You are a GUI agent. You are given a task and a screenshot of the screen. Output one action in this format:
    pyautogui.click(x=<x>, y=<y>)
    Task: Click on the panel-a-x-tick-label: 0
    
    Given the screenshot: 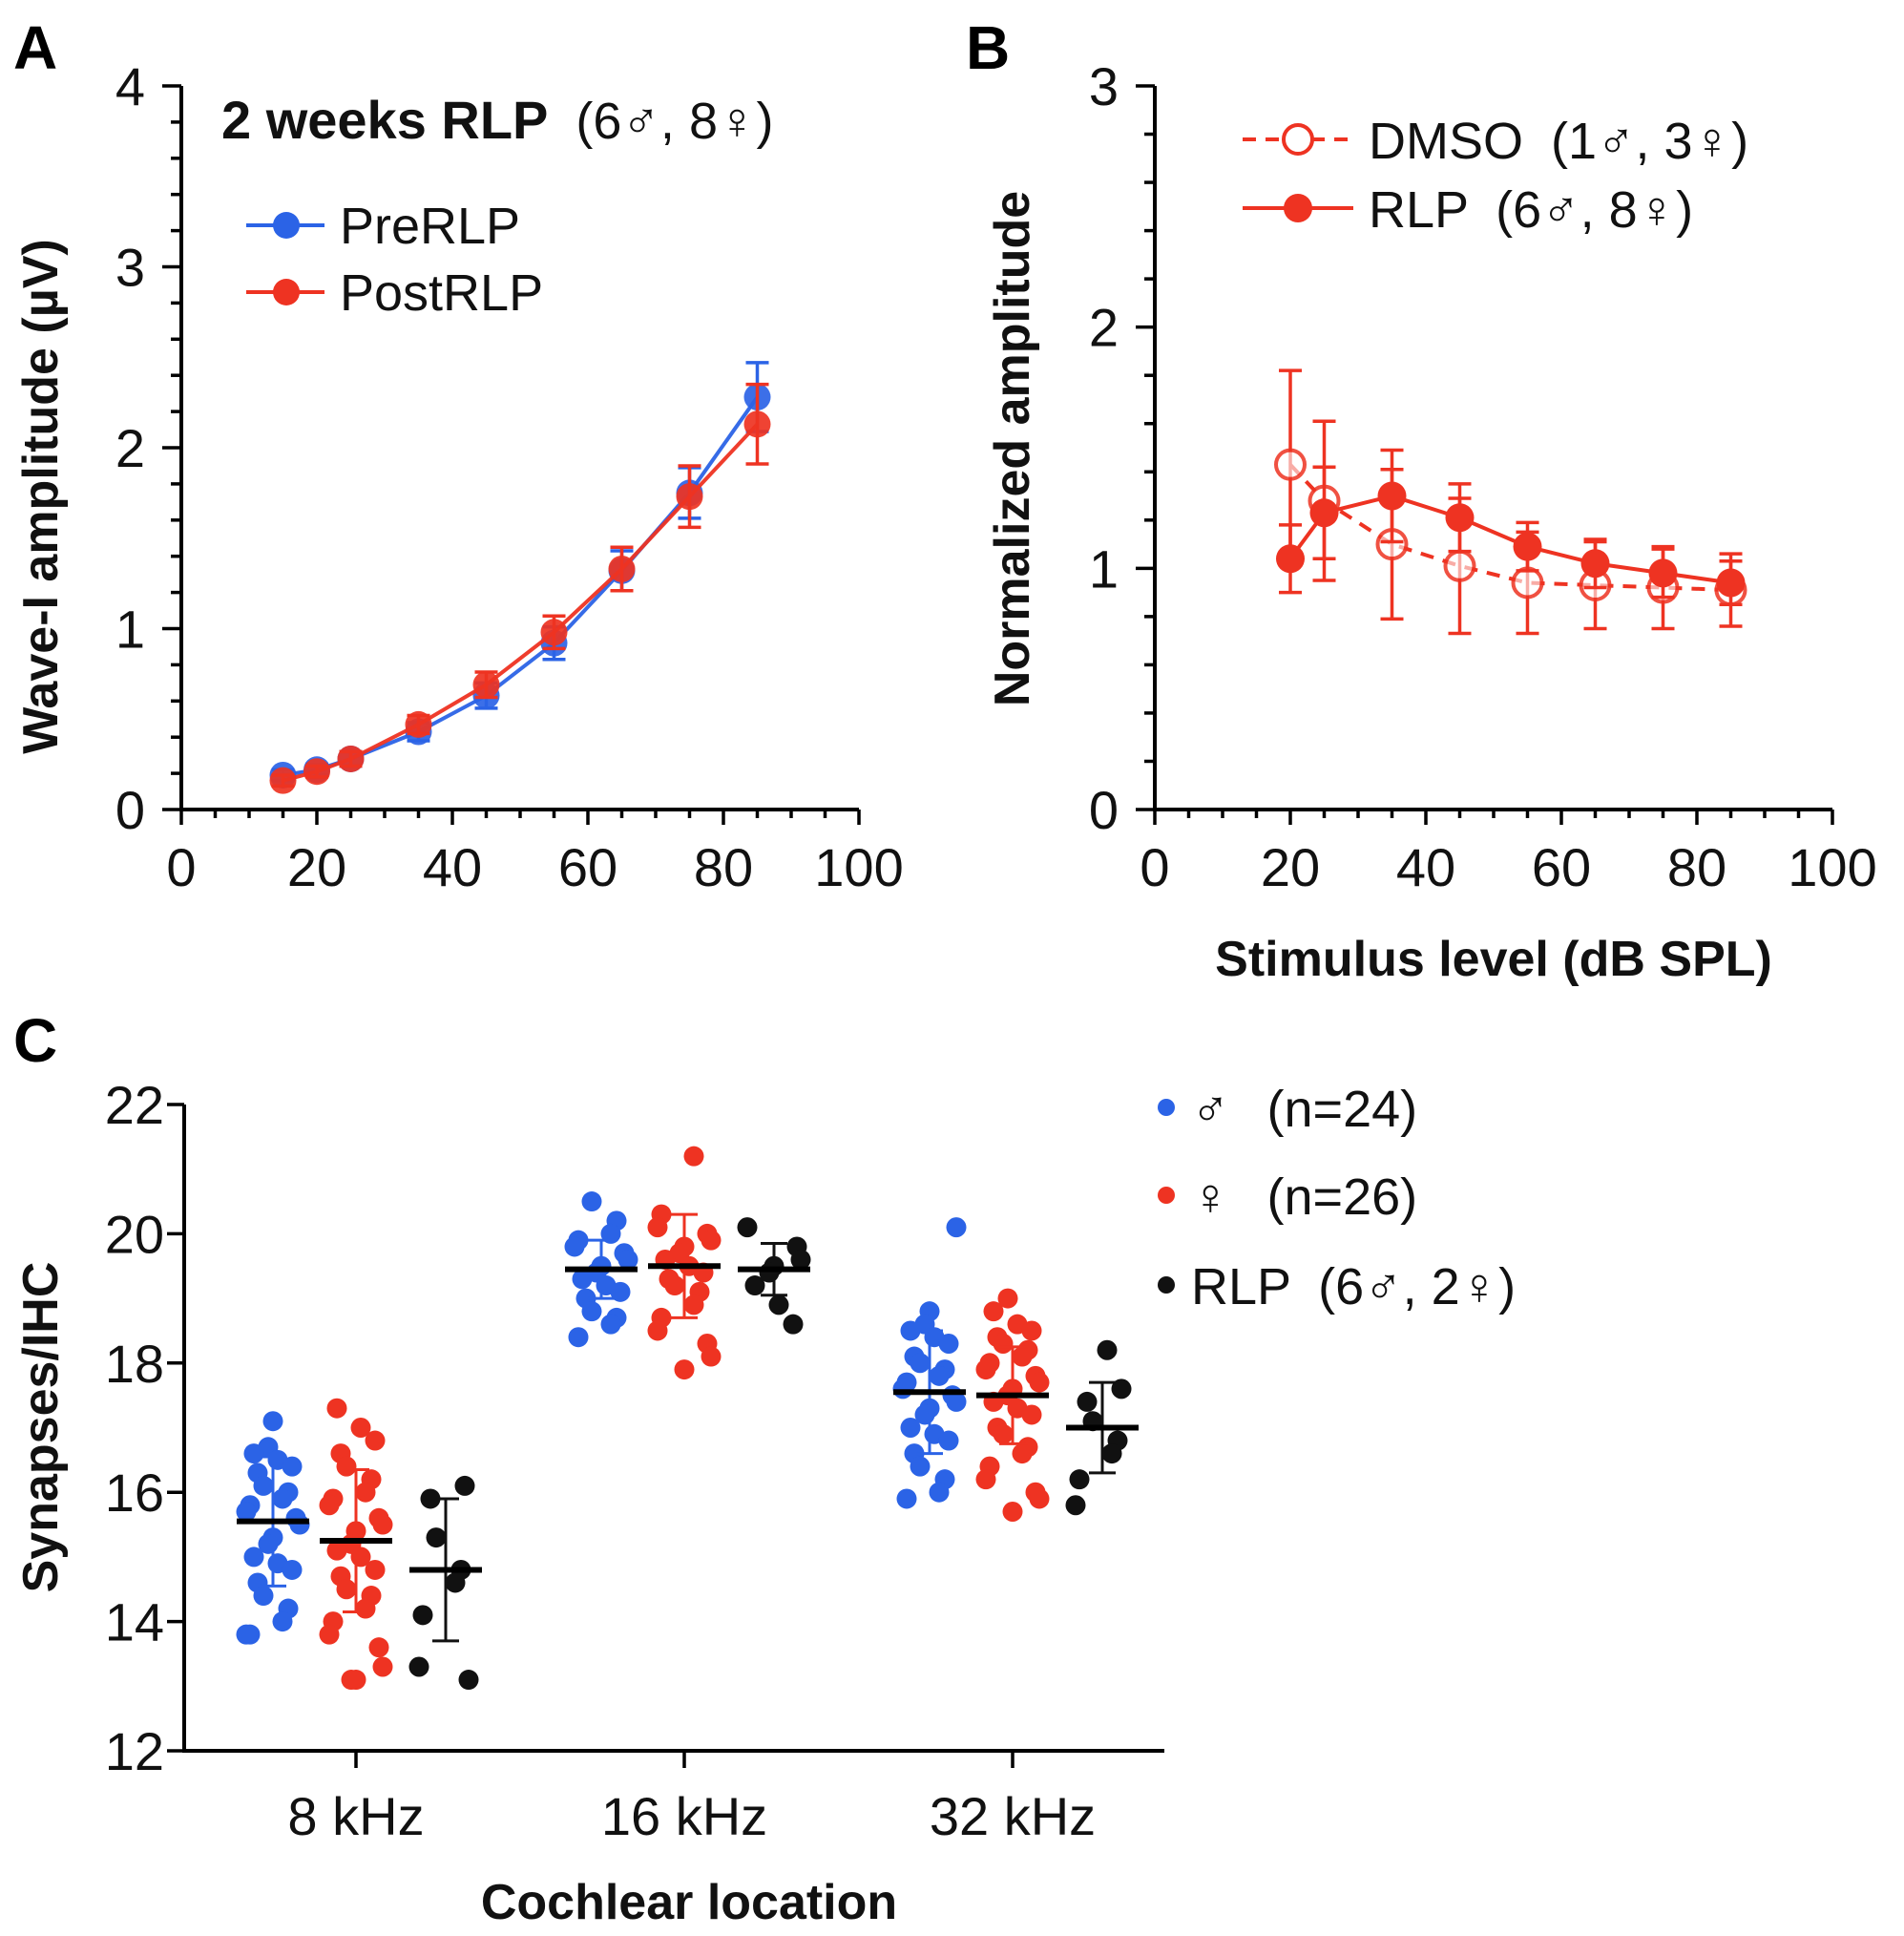 What is the action you would take?
    pyautogui.click(x=181, y=867)
    